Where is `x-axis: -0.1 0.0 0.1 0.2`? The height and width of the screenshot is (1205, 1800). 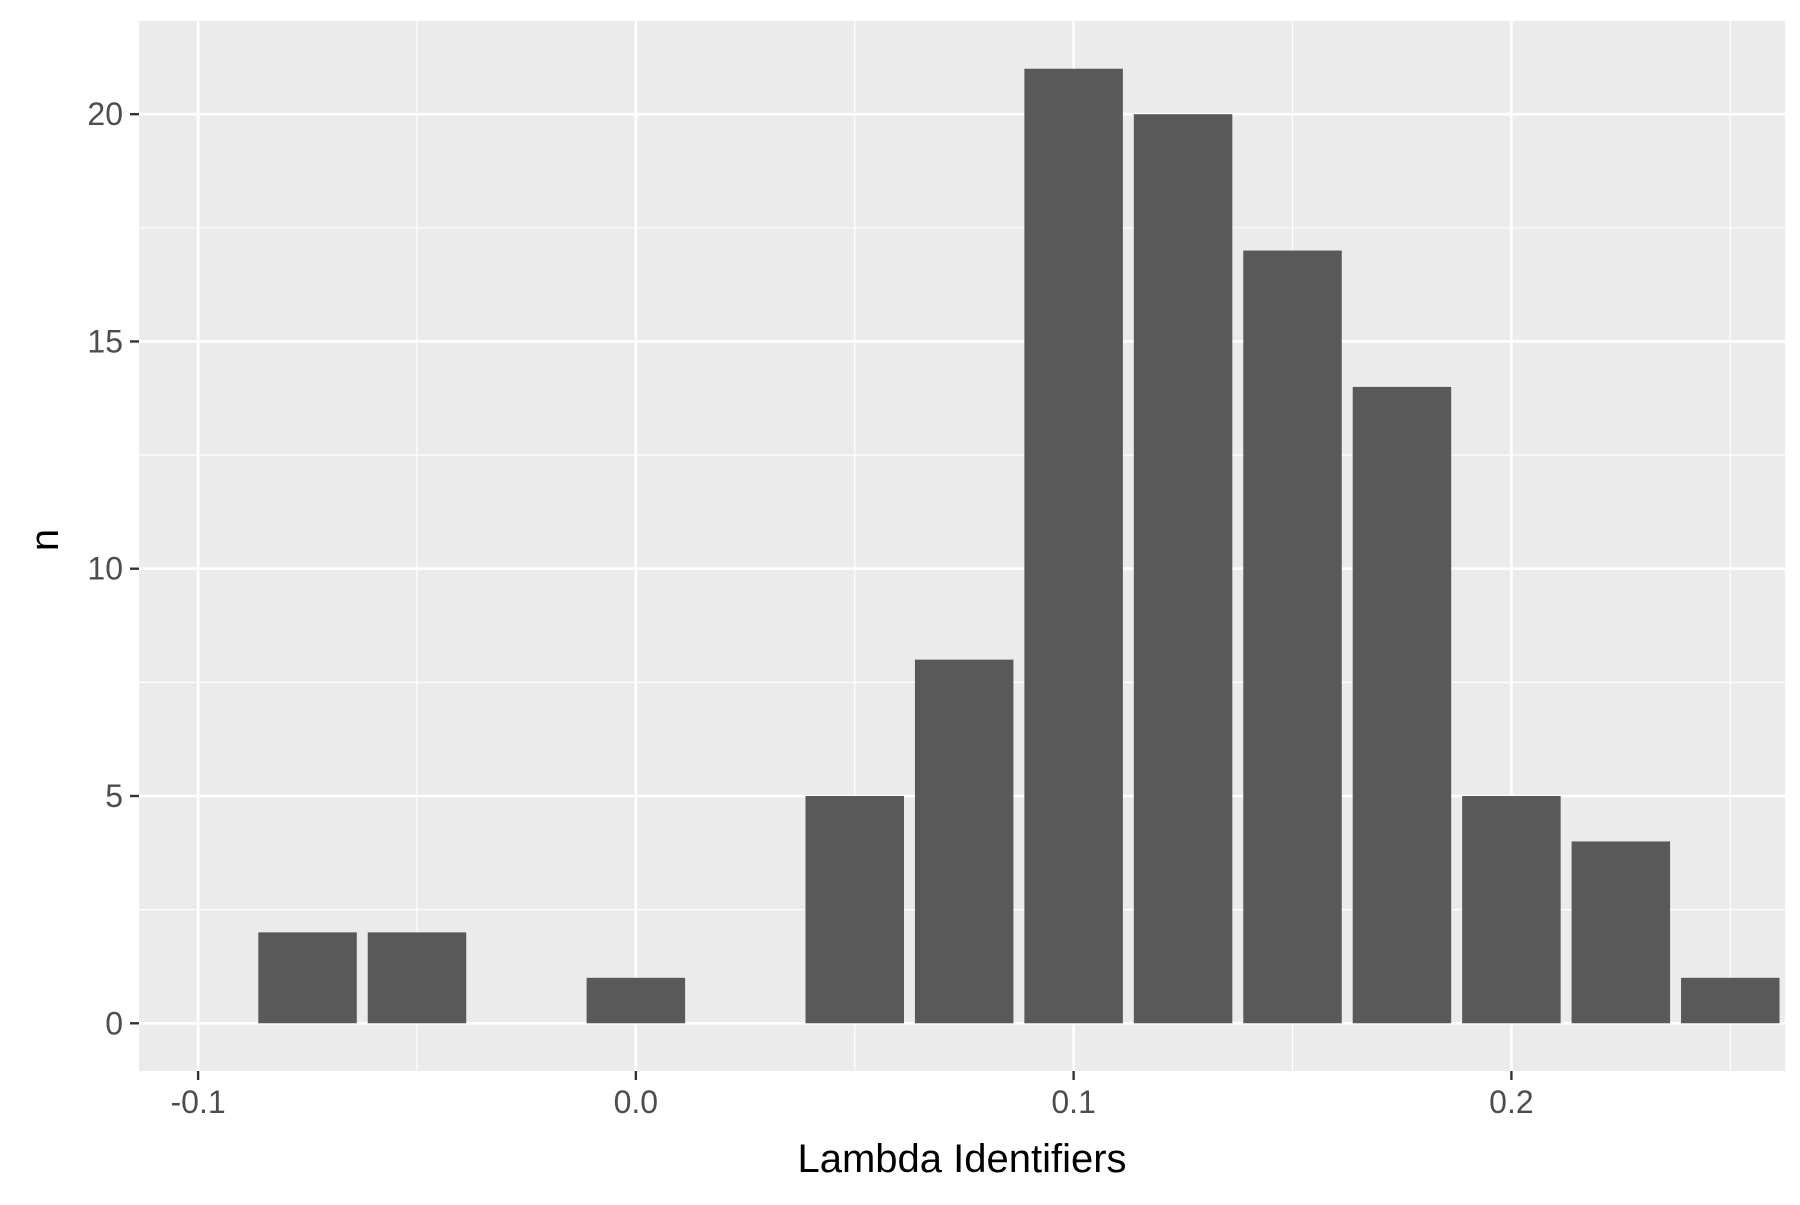
x-axis: -0.1 0.0 0.1 0.2 is located at coordinates (852, 1095).